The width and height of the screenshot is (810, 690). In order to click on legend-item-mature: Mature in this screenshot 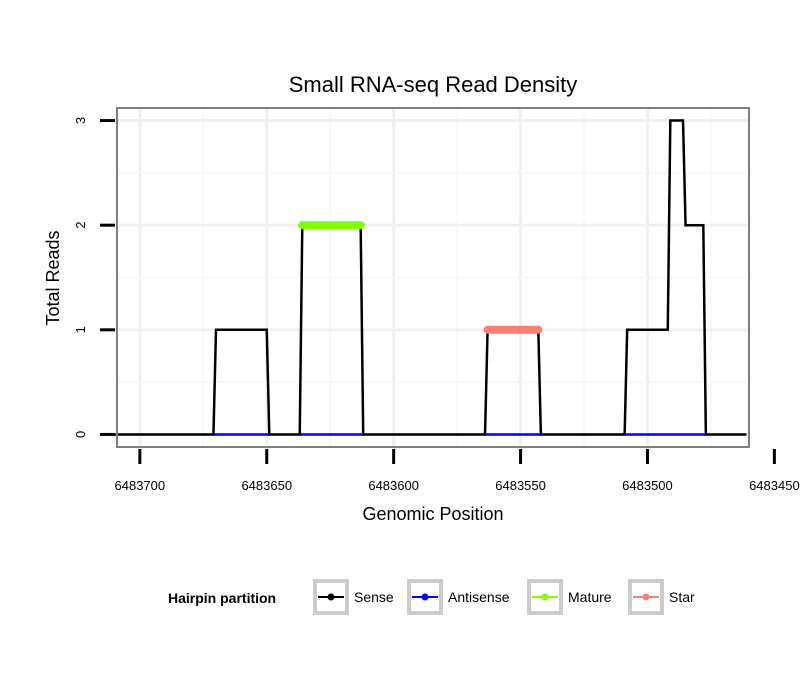, I will do `click(569, 597)`.